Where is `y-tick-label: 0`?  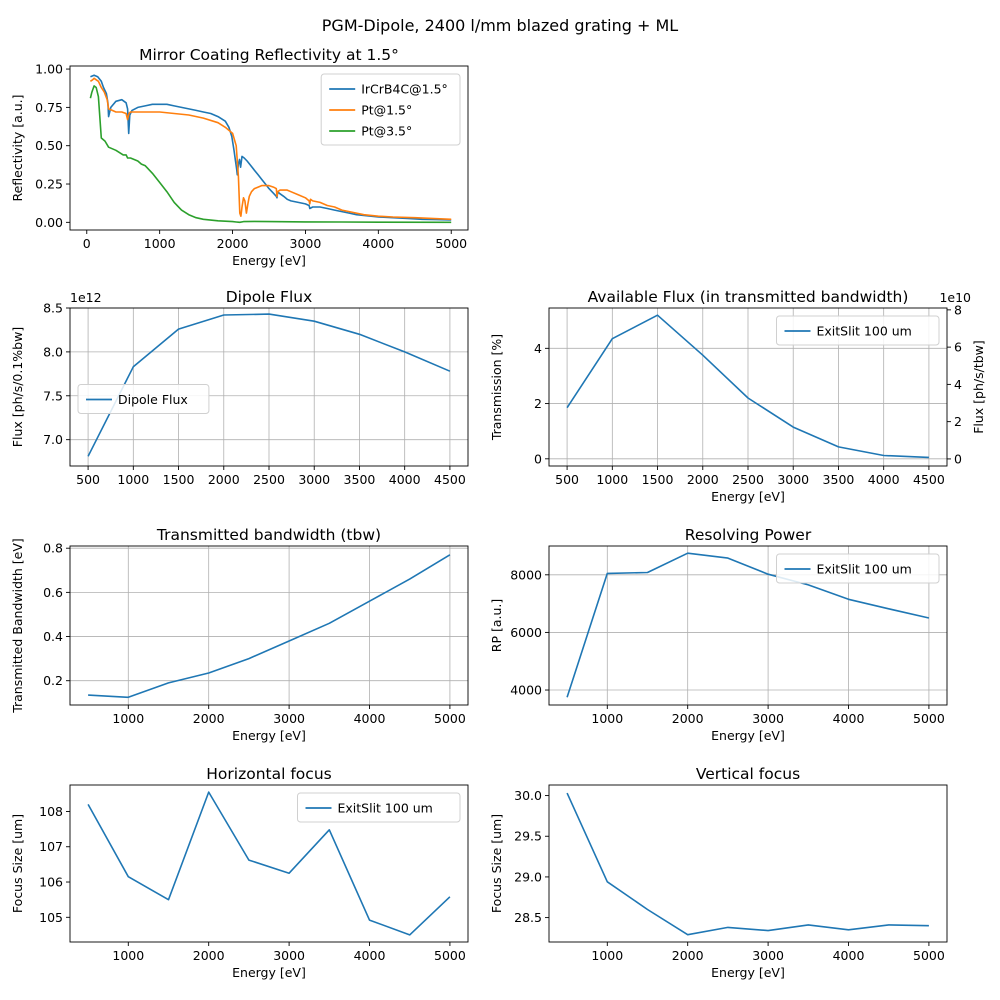 y-tick-label: 0 is located at coordinates (538, 458).